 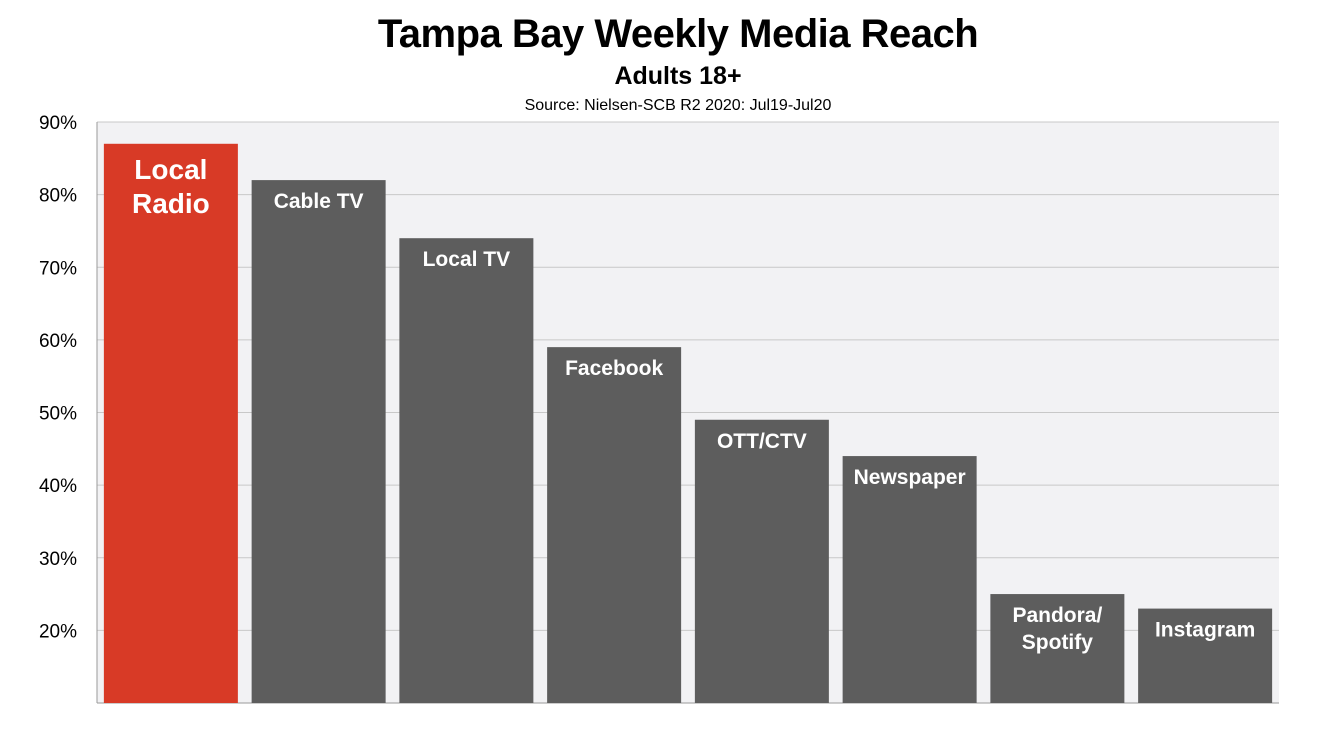 I want to click on y-tick-label: 70%, so click(x=58, y=268).